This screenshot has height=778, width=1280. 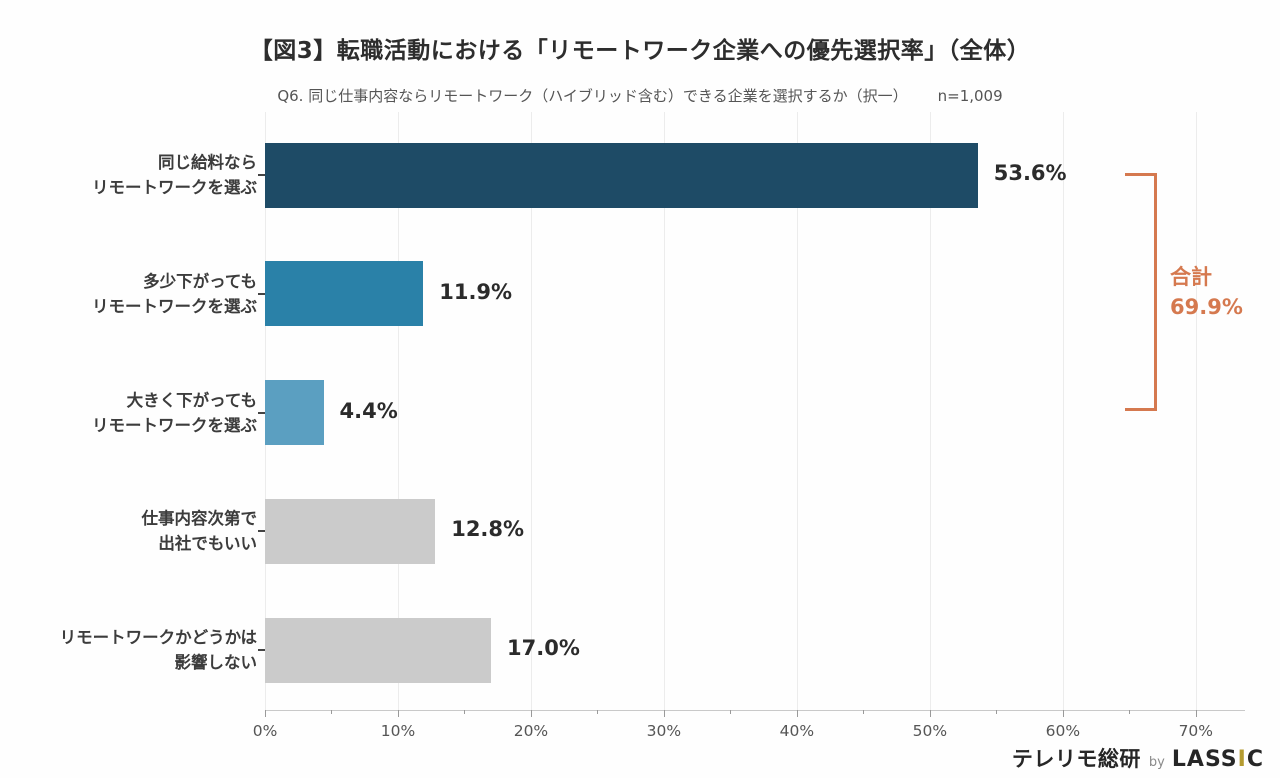 What do you see at coordinates (797, 731) in the screenshot?
I see `x-axis-tick-label: 40%` at bounding box center [797, 731].